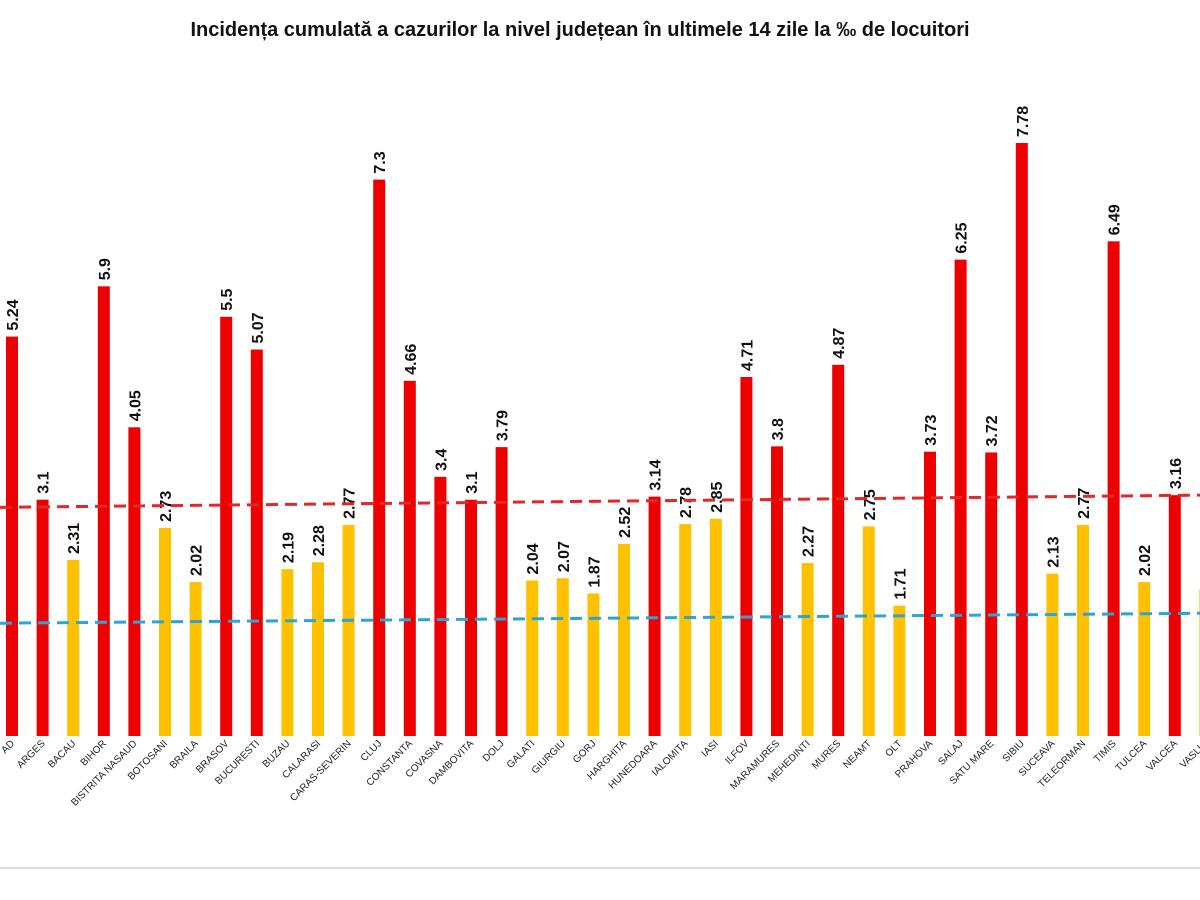 The image size is (1200, 900). I want to click on x-tick-label: VASLUI, so click(1189, 754).